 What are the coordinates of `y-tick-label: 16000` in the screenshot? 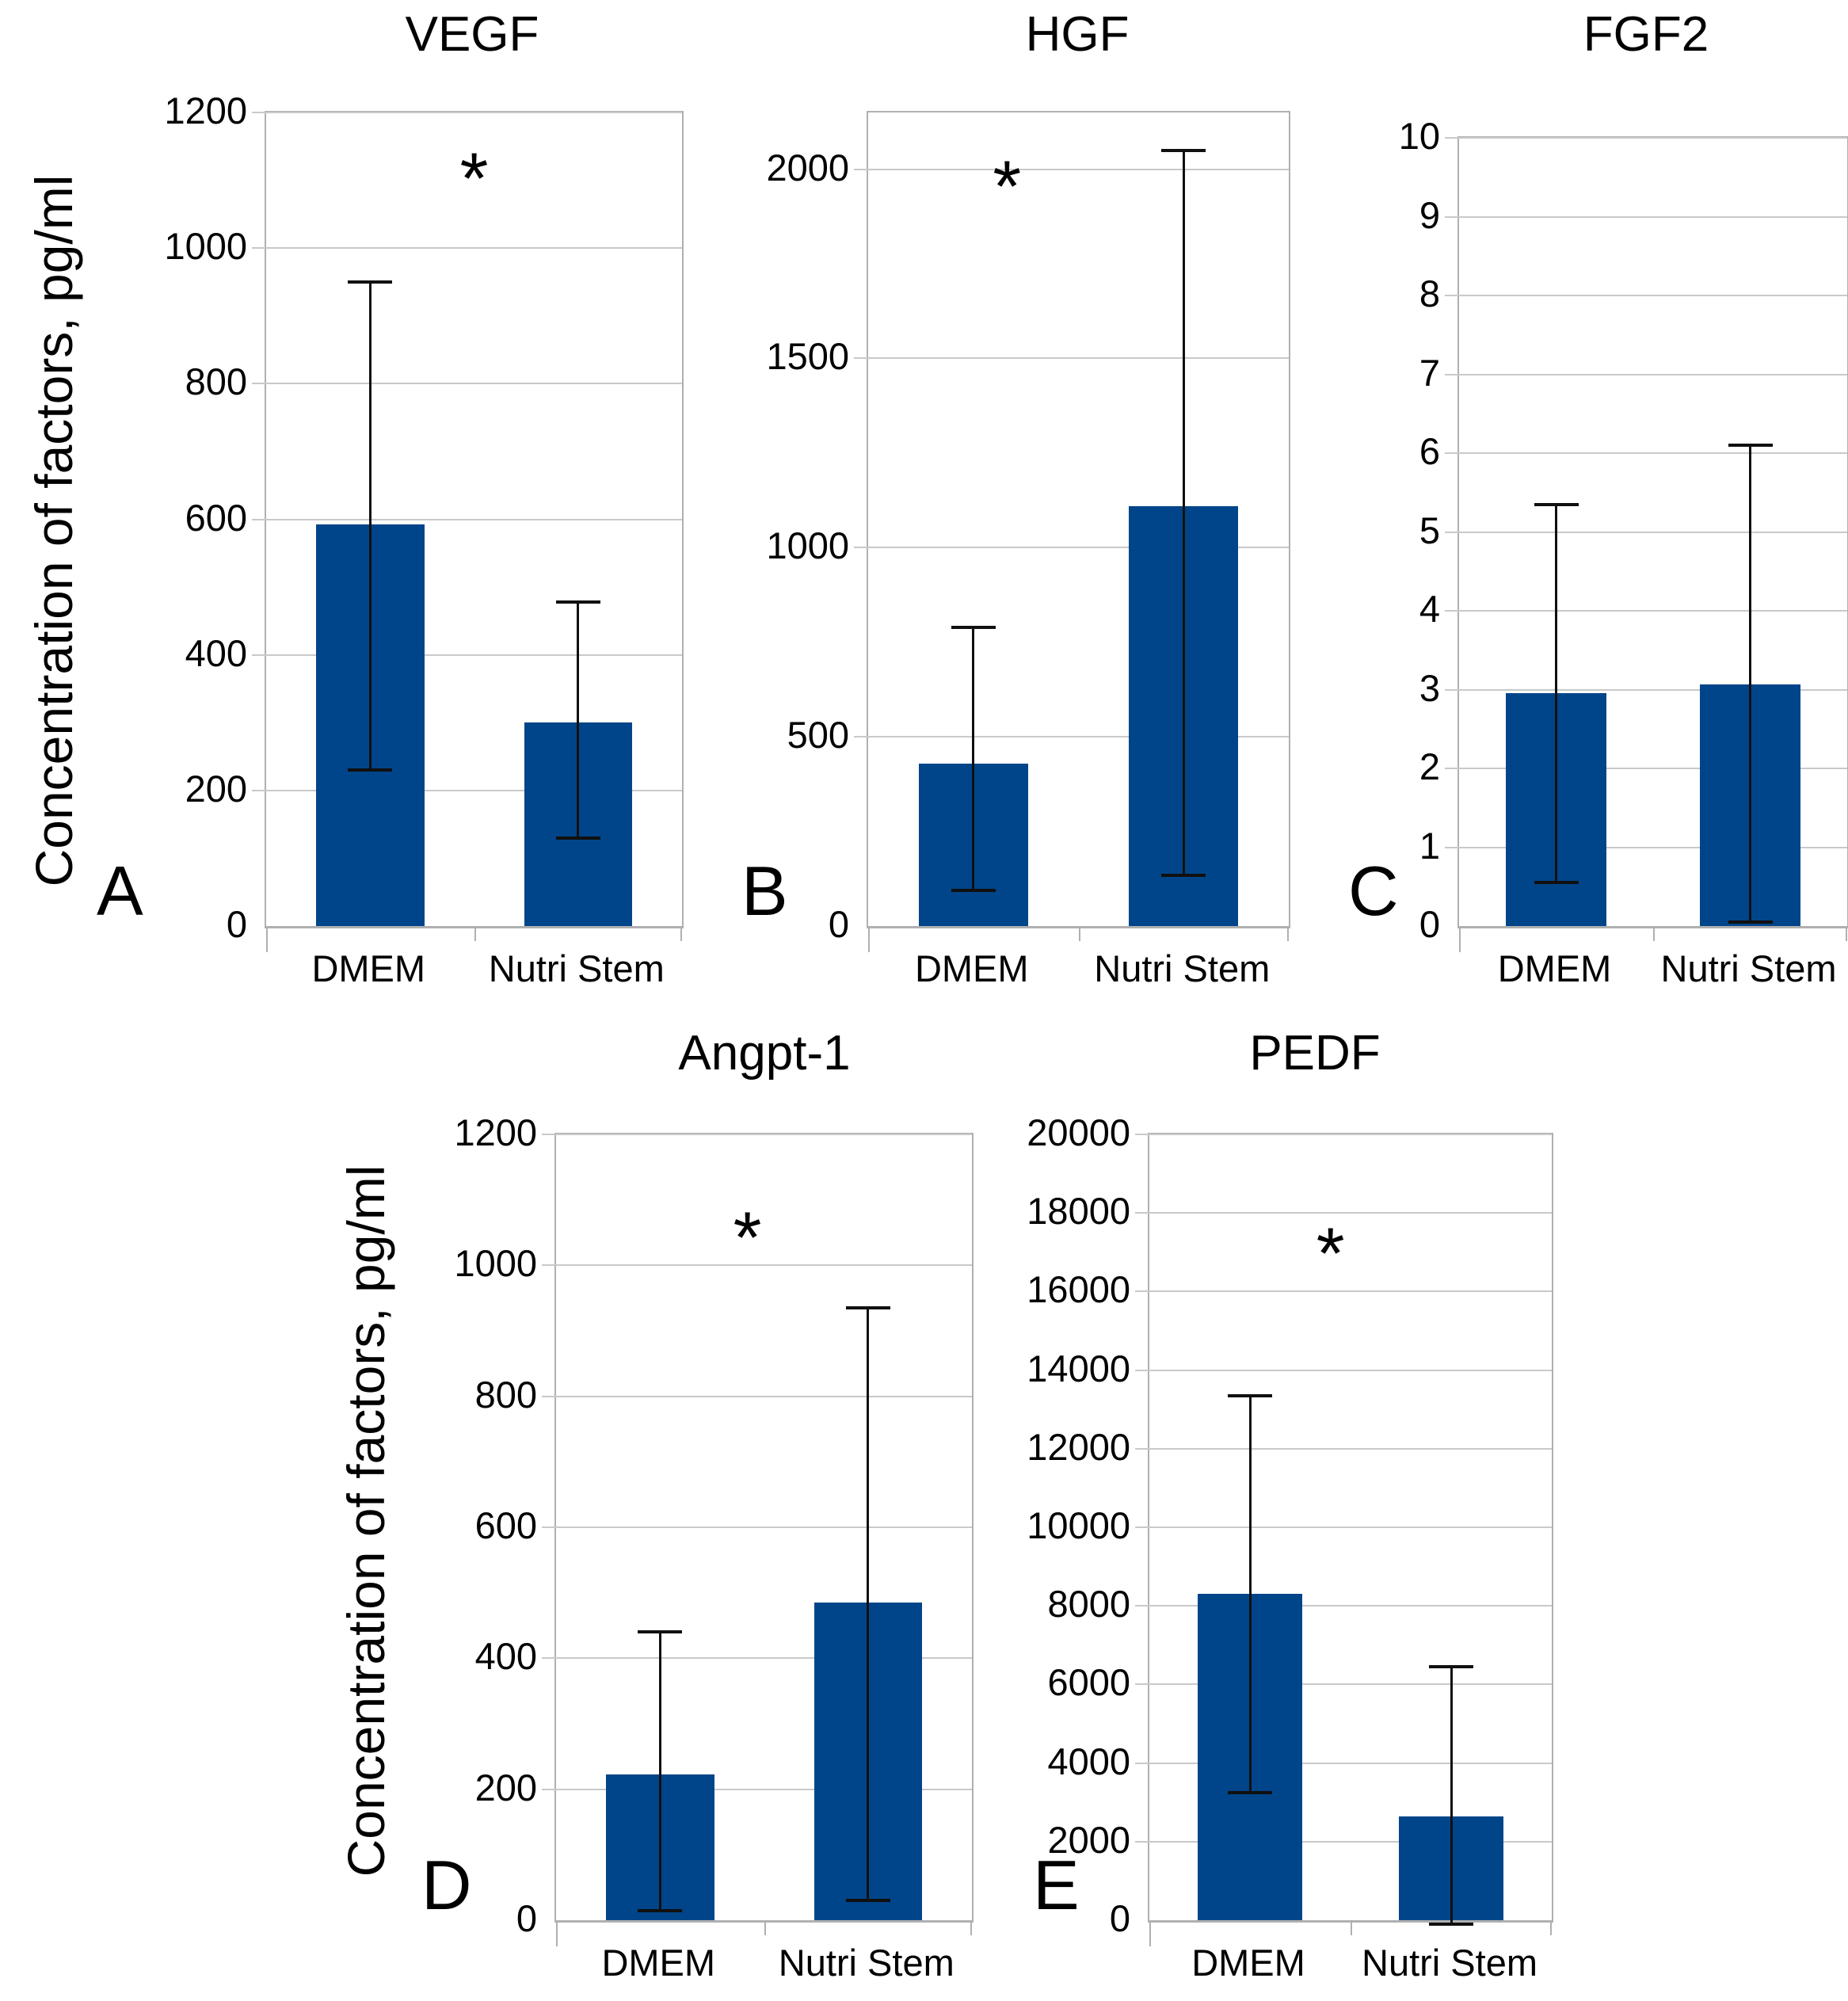 It's located at (1078, 1289).